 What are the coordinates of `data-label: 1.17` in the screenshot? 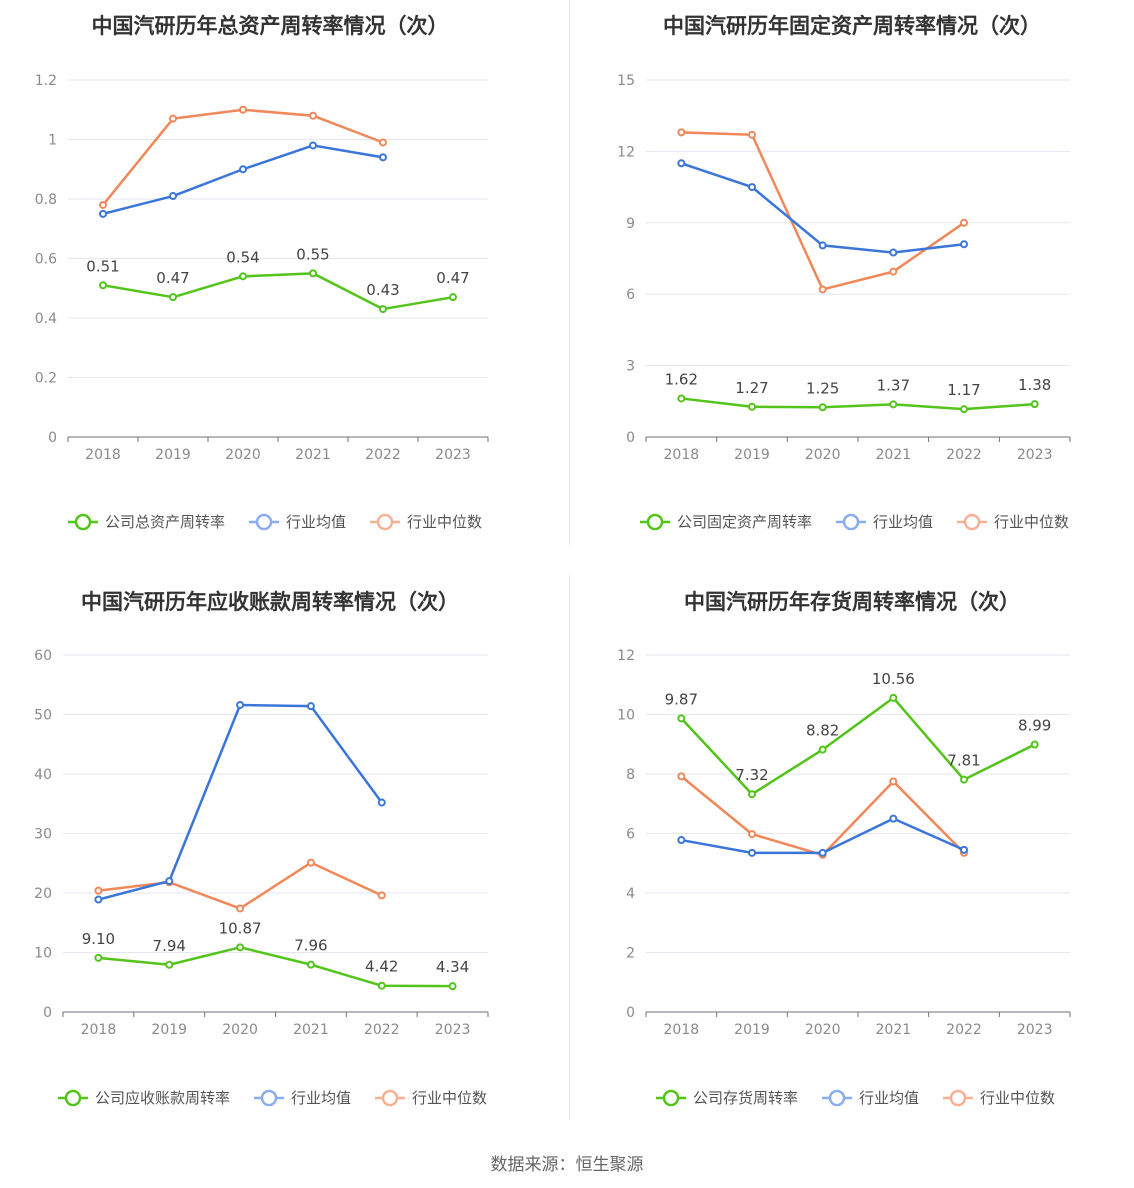 It's located at (963, 390).